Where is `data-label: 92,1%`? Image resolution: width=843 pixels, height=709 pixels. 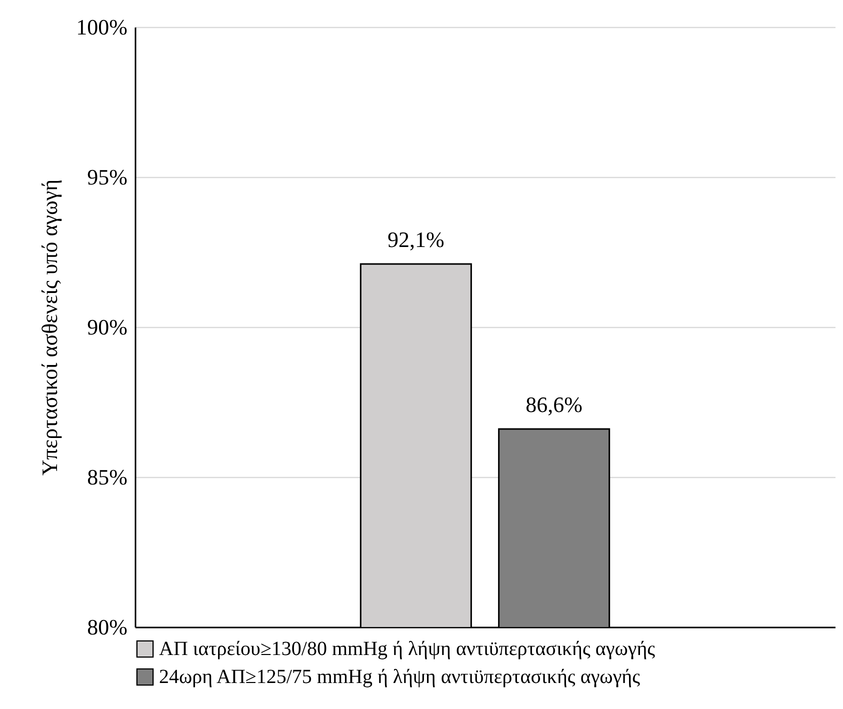
data-label: 92,1% is located at coordinates (416, 239).